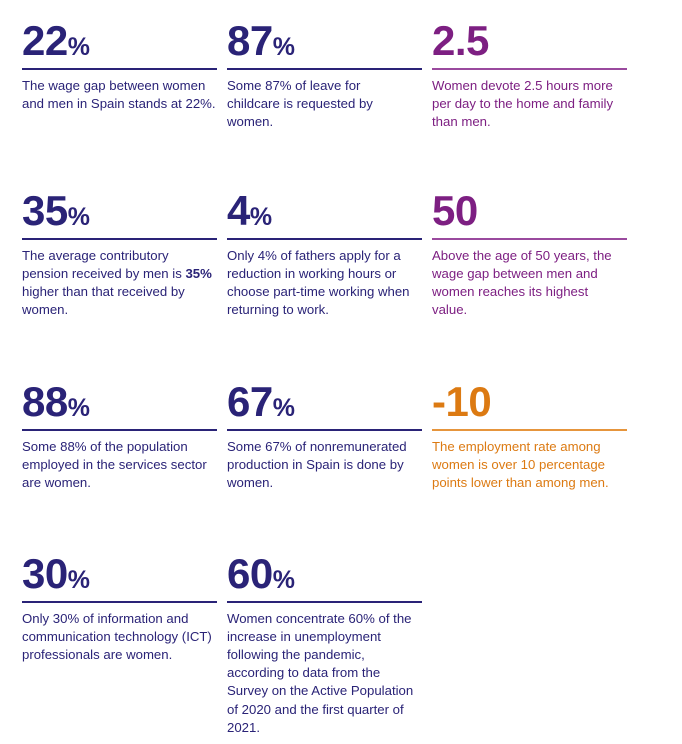  I want to click on stat-value: 60%, so click(261, 573).